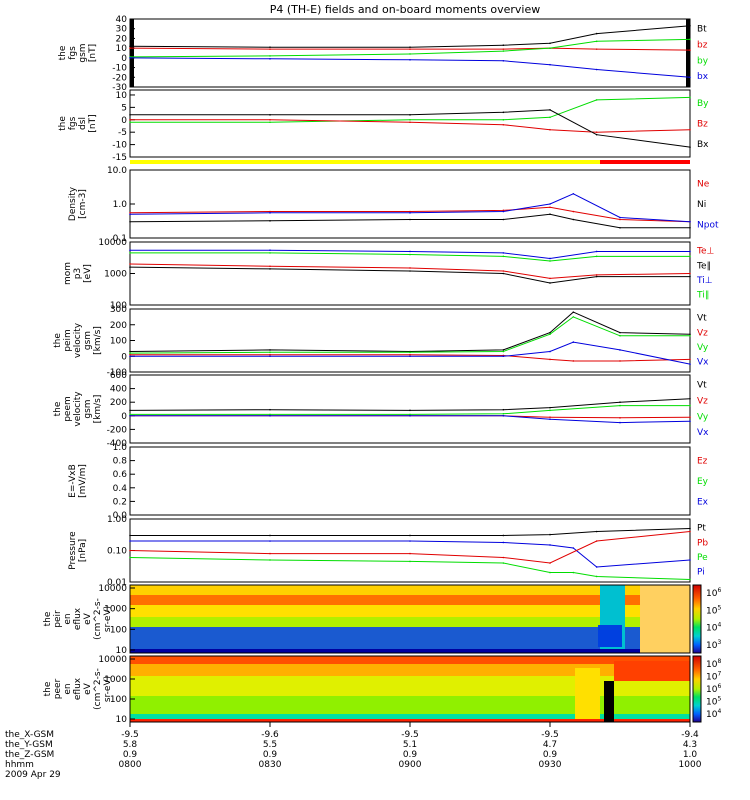  Describe the element at coordinates (410, 568) in the screenshot. I see `series-Pe` at that location.